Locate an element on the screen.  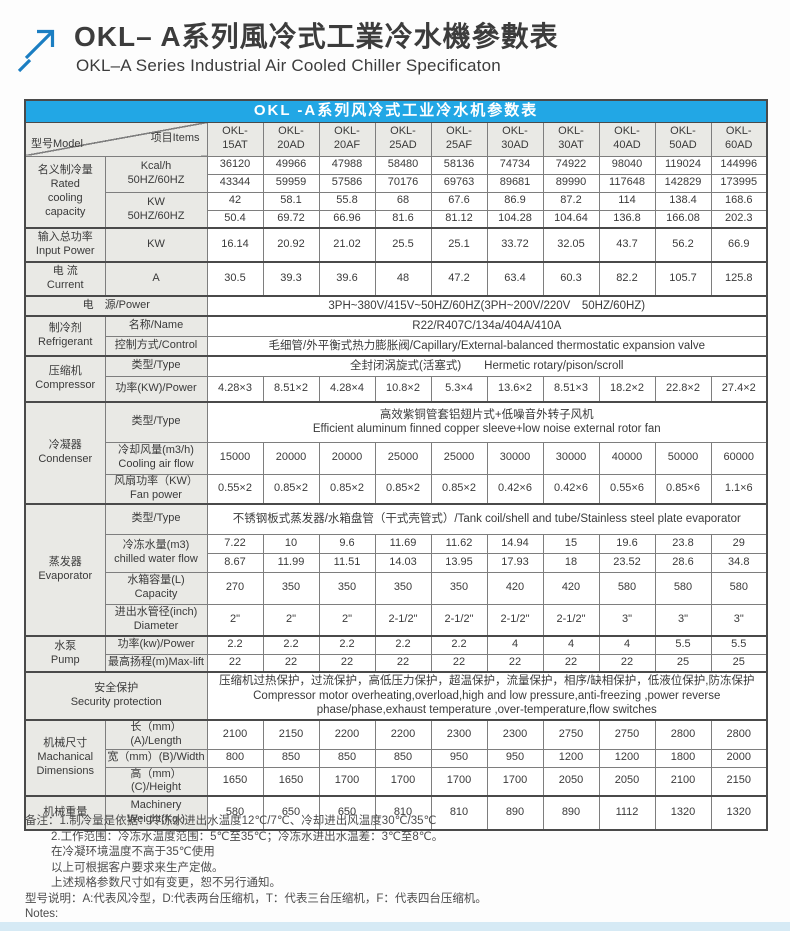
value-cell-text: 11.69 is located at coordinates (403, 542).